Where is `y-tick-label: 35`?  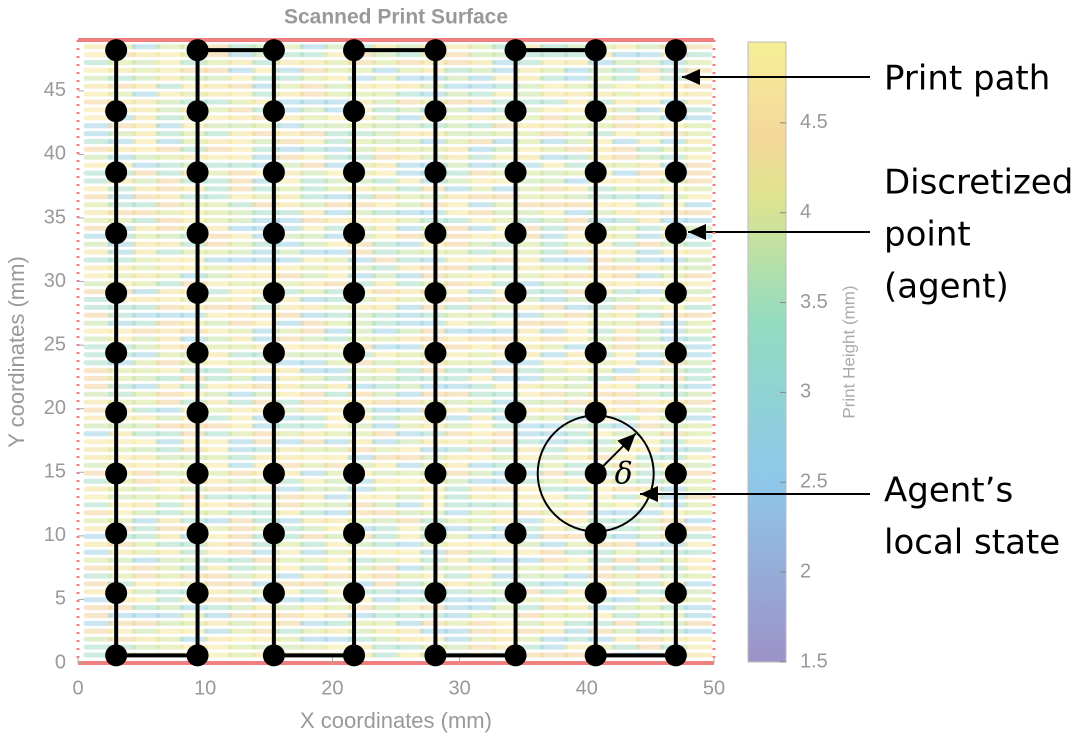 y-tick-label: 35 is located at coordinates (55, 217).